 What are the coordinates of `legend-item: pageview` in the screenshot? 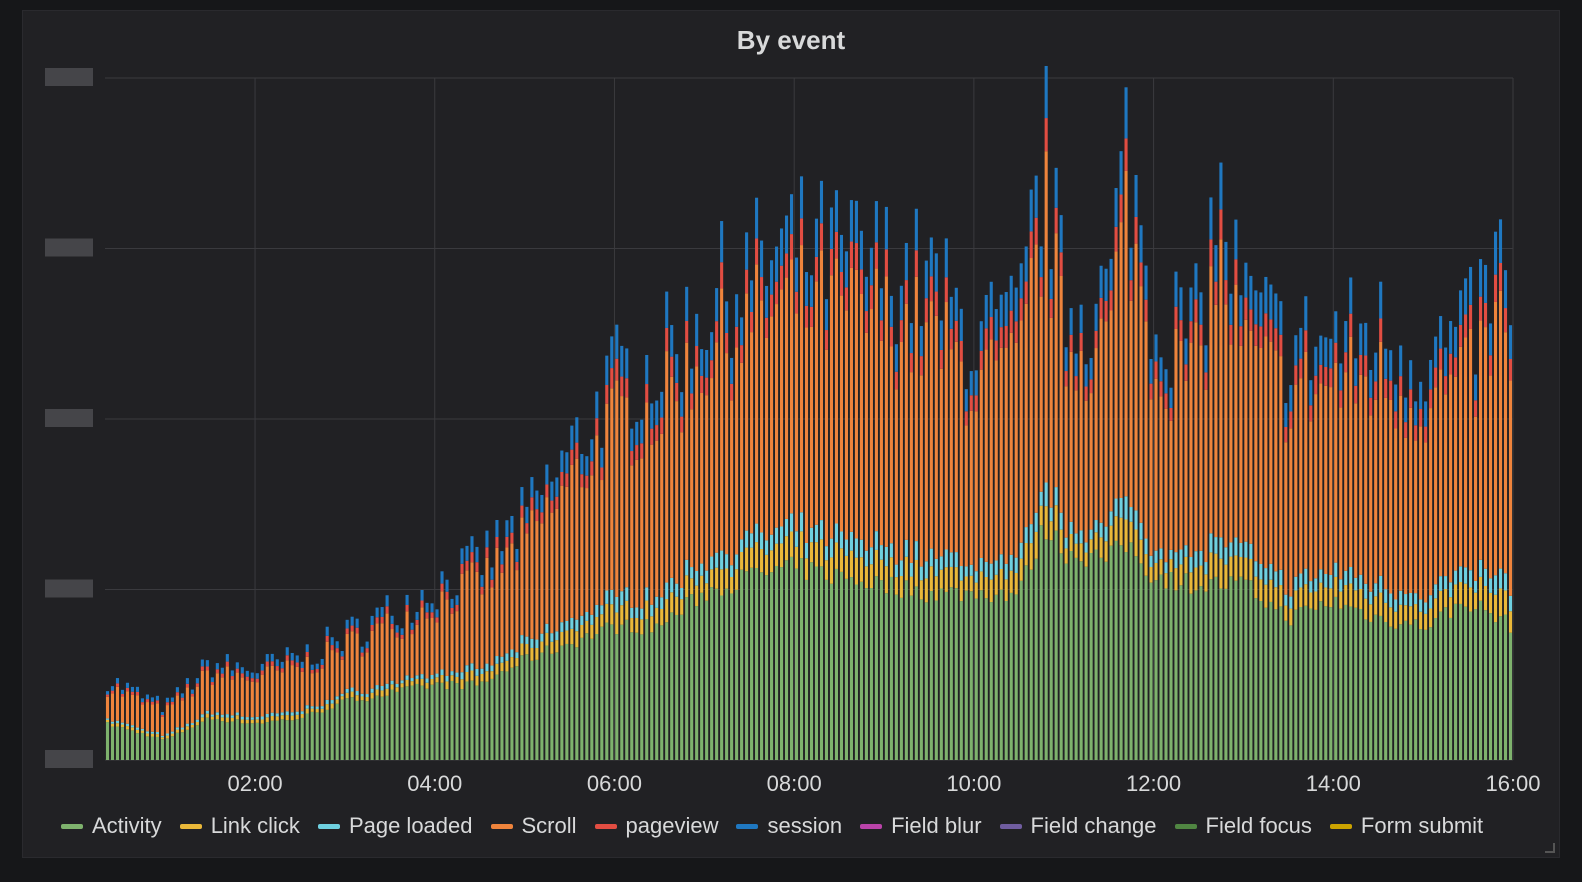 It's located at (656, 826).